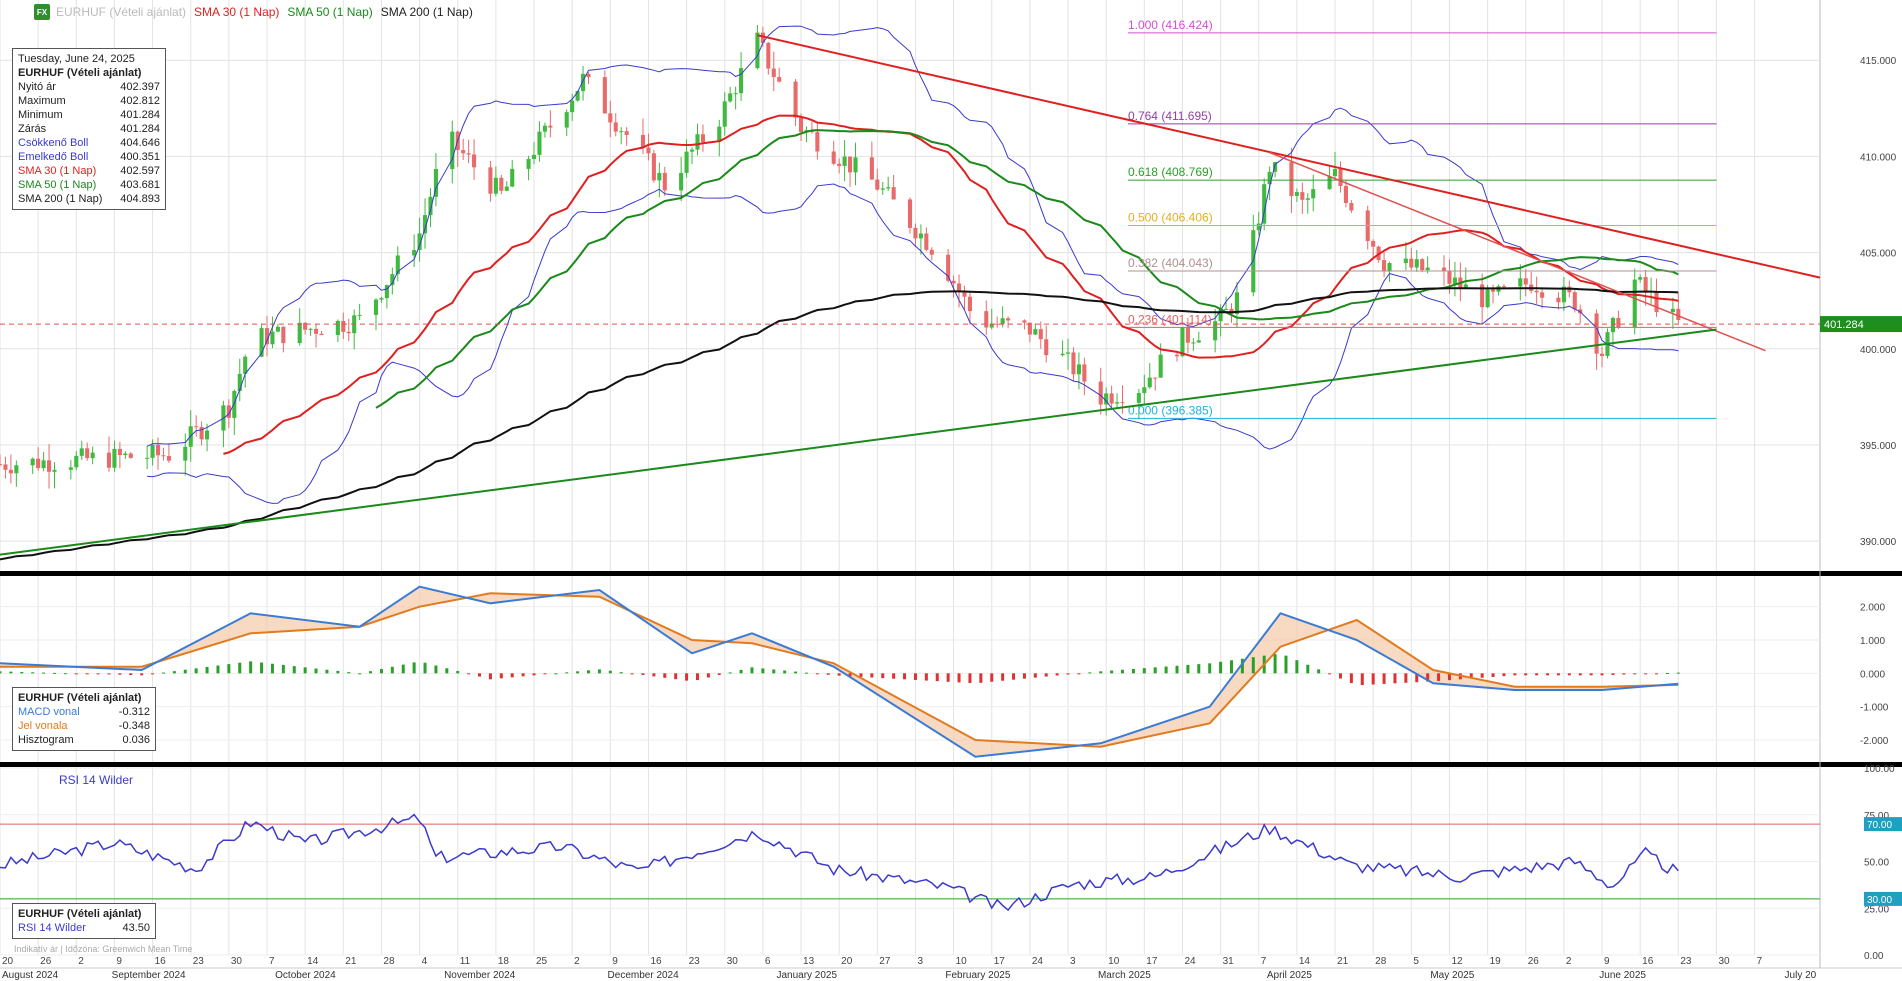  I want to click on y-tick-label: 395.000, so click(1878, 446).